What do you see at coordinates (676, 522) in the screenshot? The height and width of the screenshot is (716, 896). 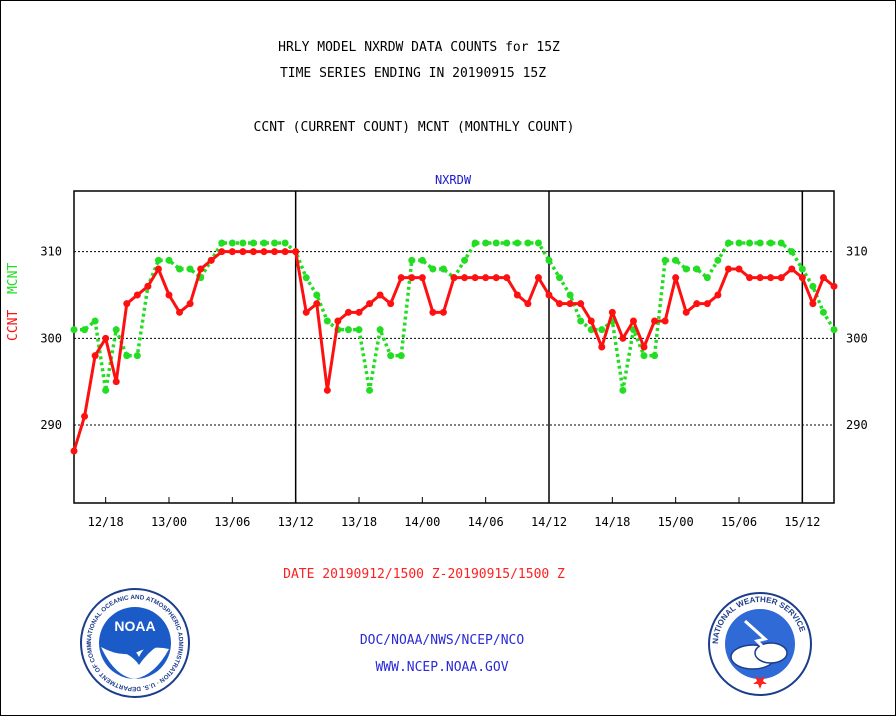 I see `x-tick-label: 15/00` at bounding box center [676, 522].